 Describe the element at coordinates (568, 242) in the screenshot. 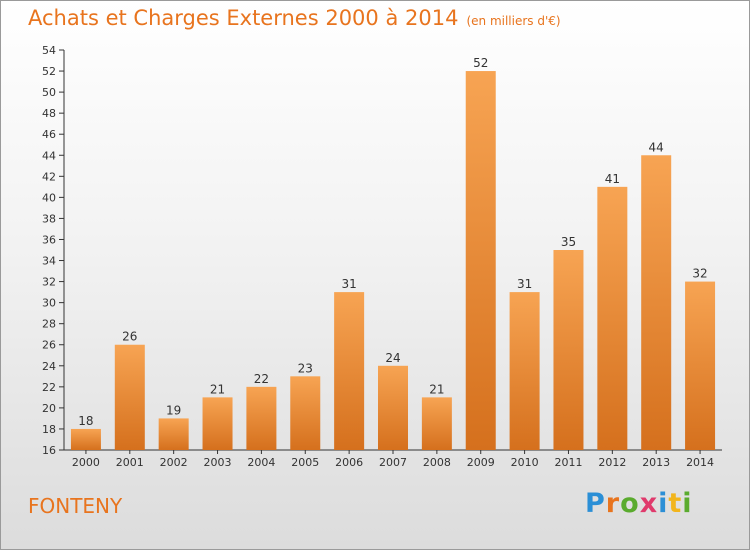

I see `data-label: 35` at that location.